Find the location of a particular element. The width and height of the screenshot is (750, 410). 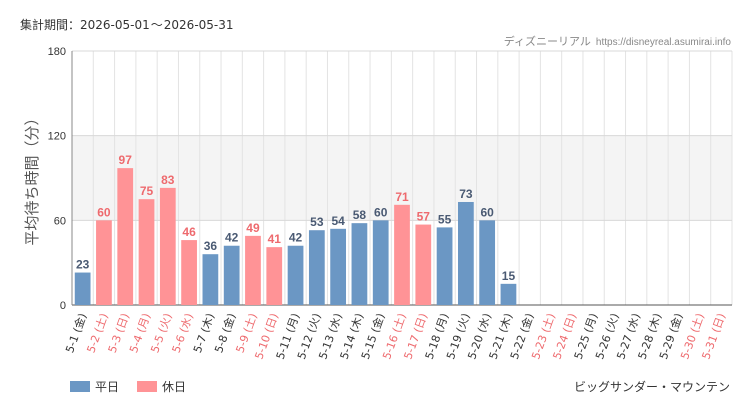

aggregation-period: 集計期間：2026-05-01〜2026-05-31 is located at coordinates (127, 24).